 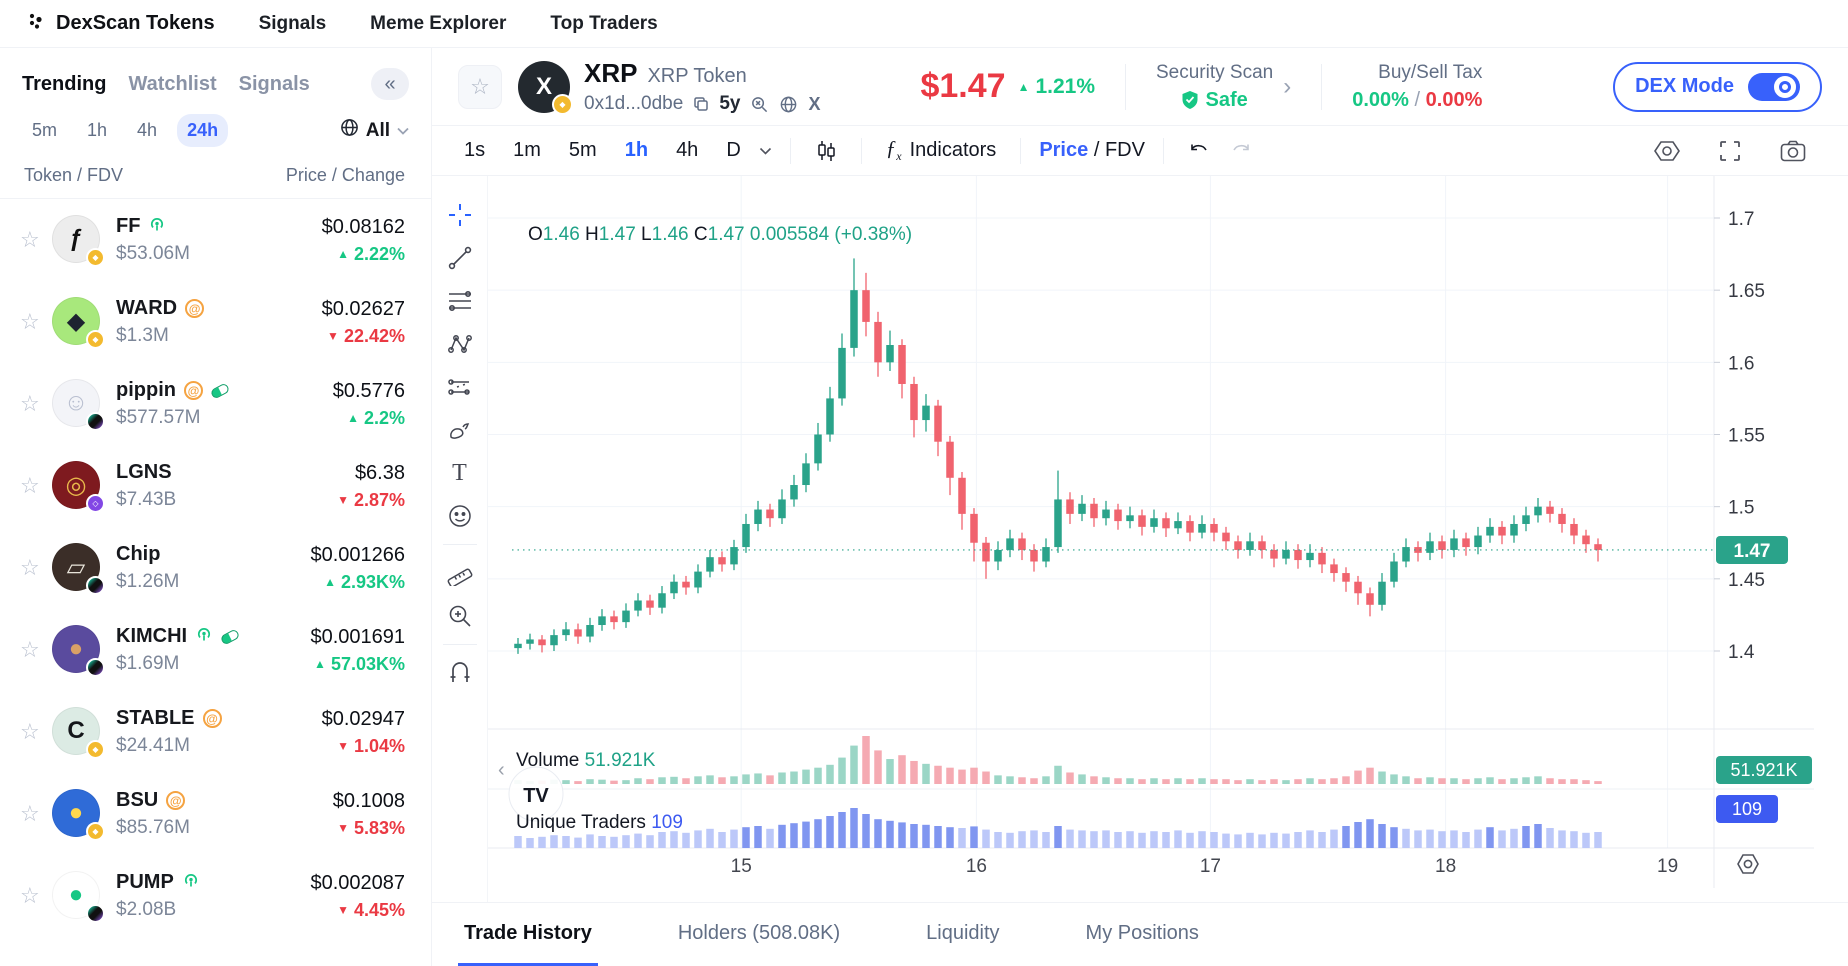 I want to click on security-scan-block: Security Scan Safe ›, so click(x=1223, y=87).